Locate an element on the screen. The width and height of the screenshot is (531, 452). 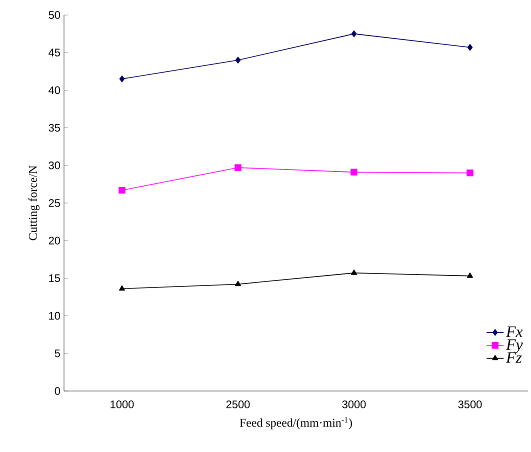
x-tick-label: 1000 is located at coordinates (122, 404).